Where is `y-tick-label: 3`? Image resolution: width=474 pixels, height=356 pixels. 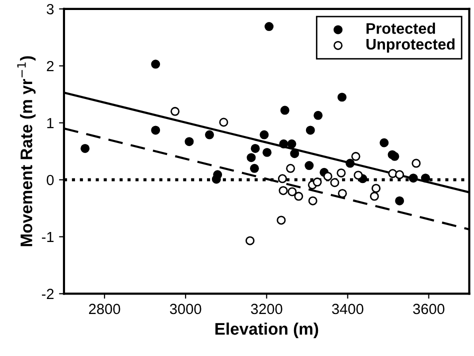 y-tick-label: 3 is located at coordinates (50, 9).